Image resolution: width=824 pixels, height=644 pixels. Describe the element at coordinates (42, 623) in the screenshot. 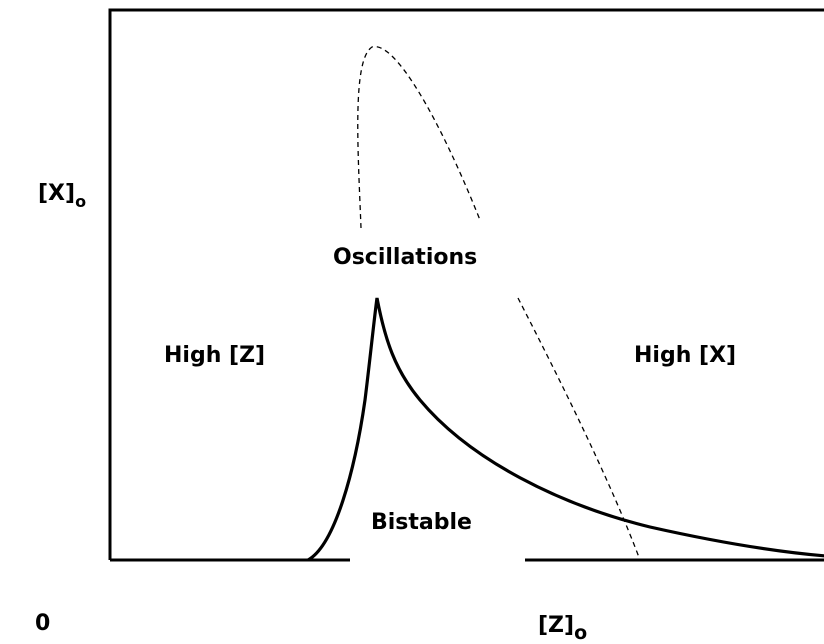

I see `origin-label: 0` at that location.